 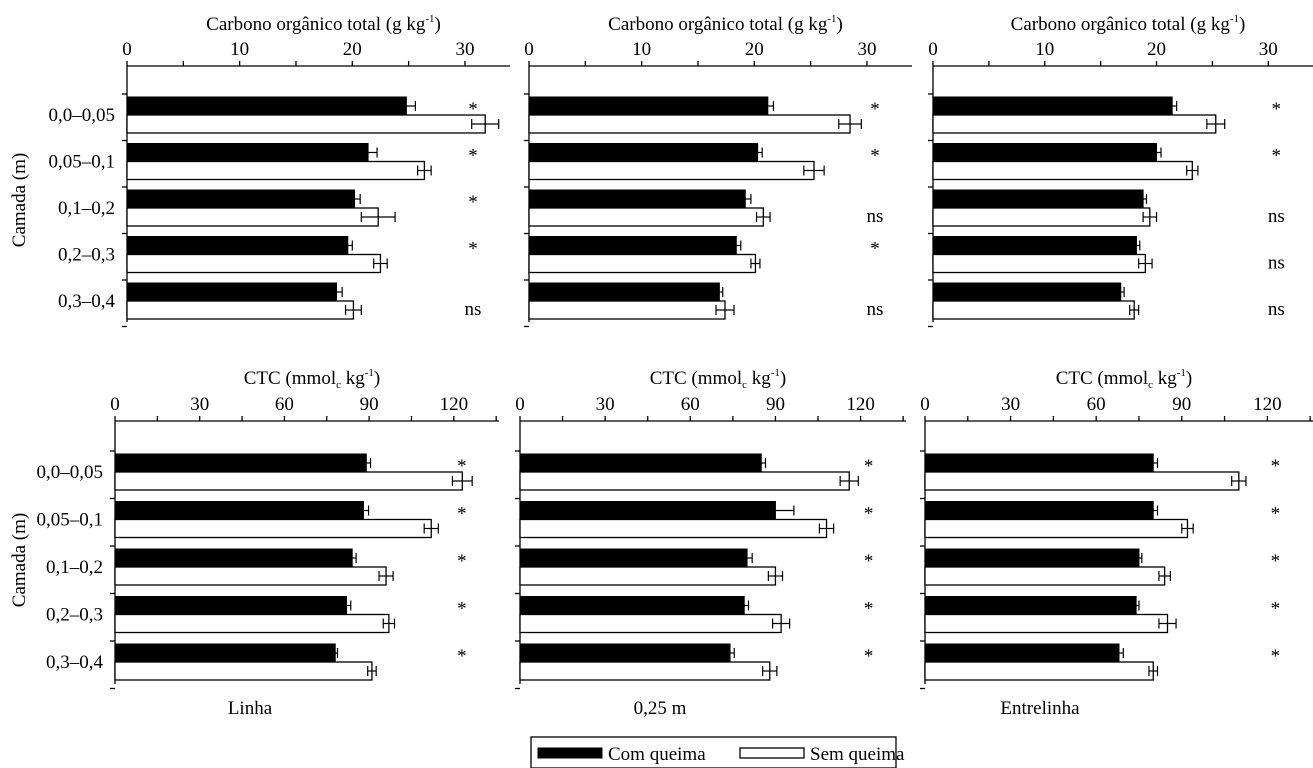 What do you see at coordinates (660, 708) in the screenshot?
I see `caption-025m: 0,25 m` at bounding box center [660, 708].